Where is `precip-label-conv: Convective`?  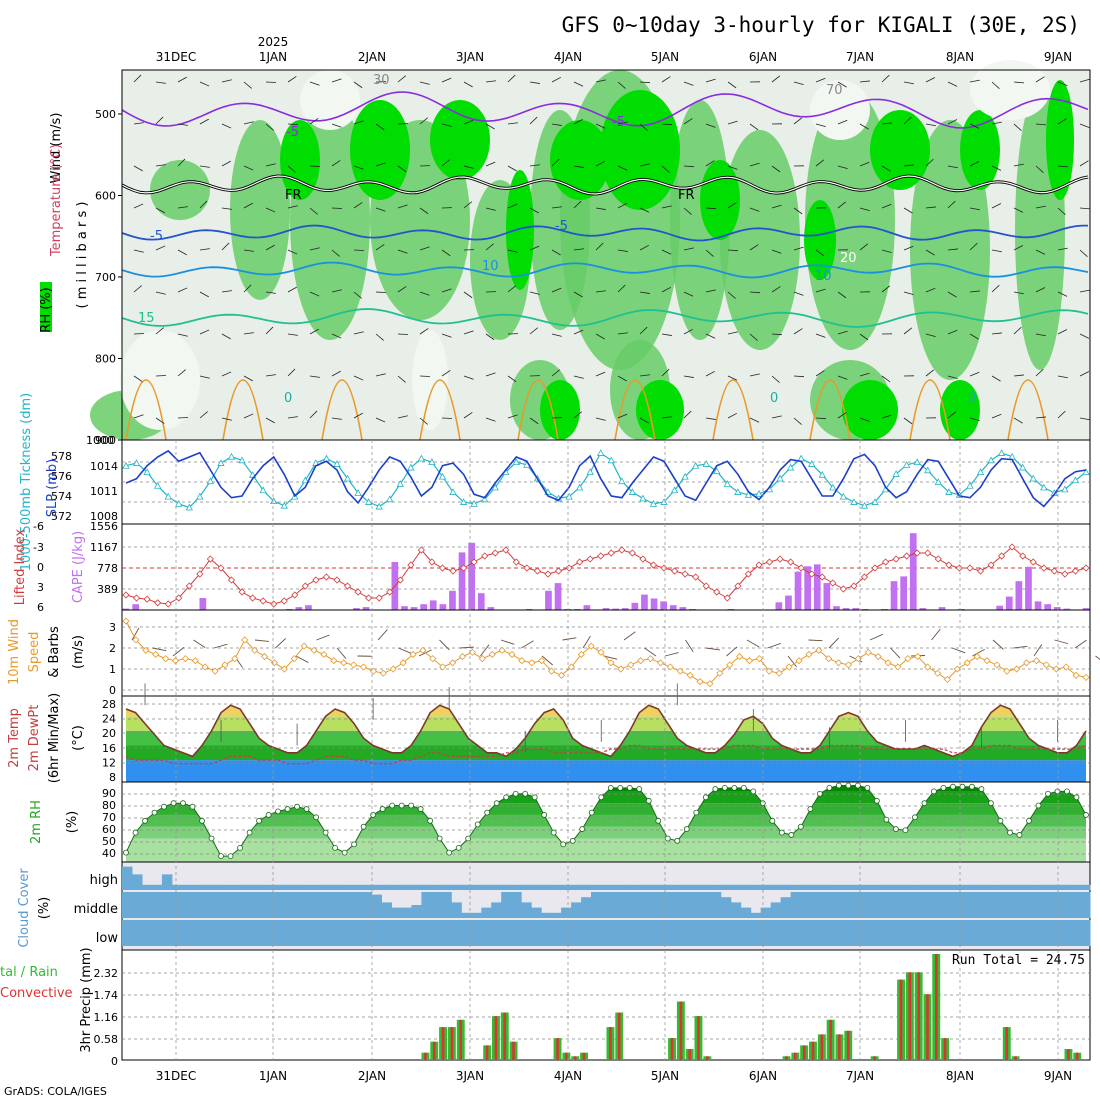 precip-label-conv: Convective is located at coordinates (36, 993).